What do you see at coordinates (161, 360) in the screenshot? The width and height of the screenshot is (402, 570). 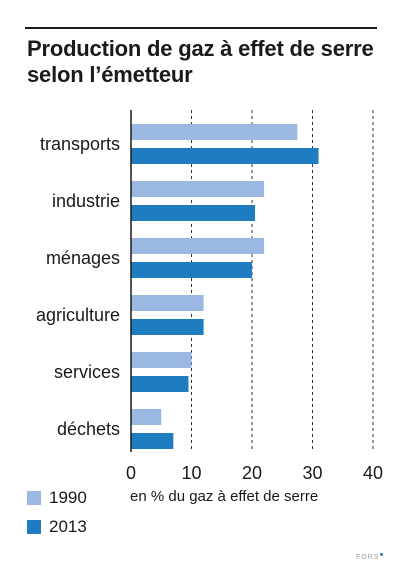 I see `bar-services-1990` at bounding box center [161, 360].